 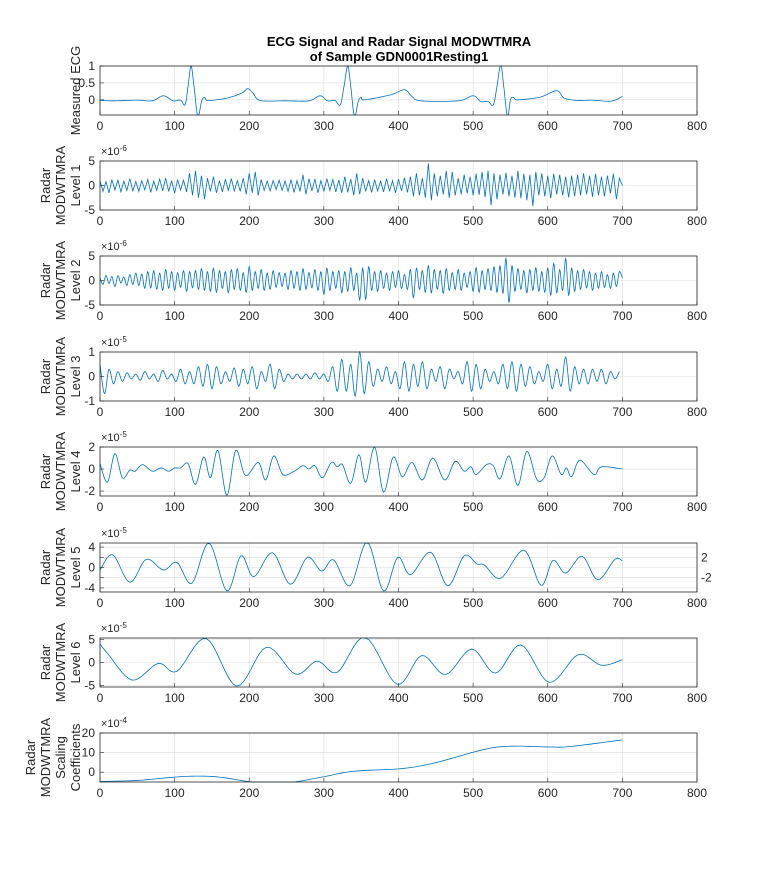 I want to click on y-tick-label: -1, so click(x=89, y=401).